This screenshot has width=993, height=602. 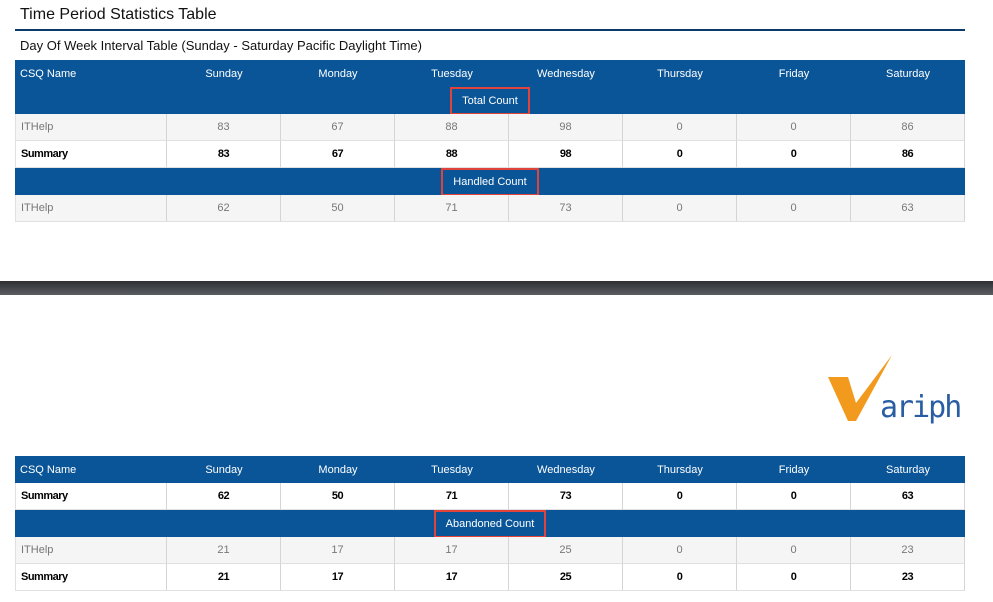 I want to click on logo: ariphy, so click(x=894, y=390).